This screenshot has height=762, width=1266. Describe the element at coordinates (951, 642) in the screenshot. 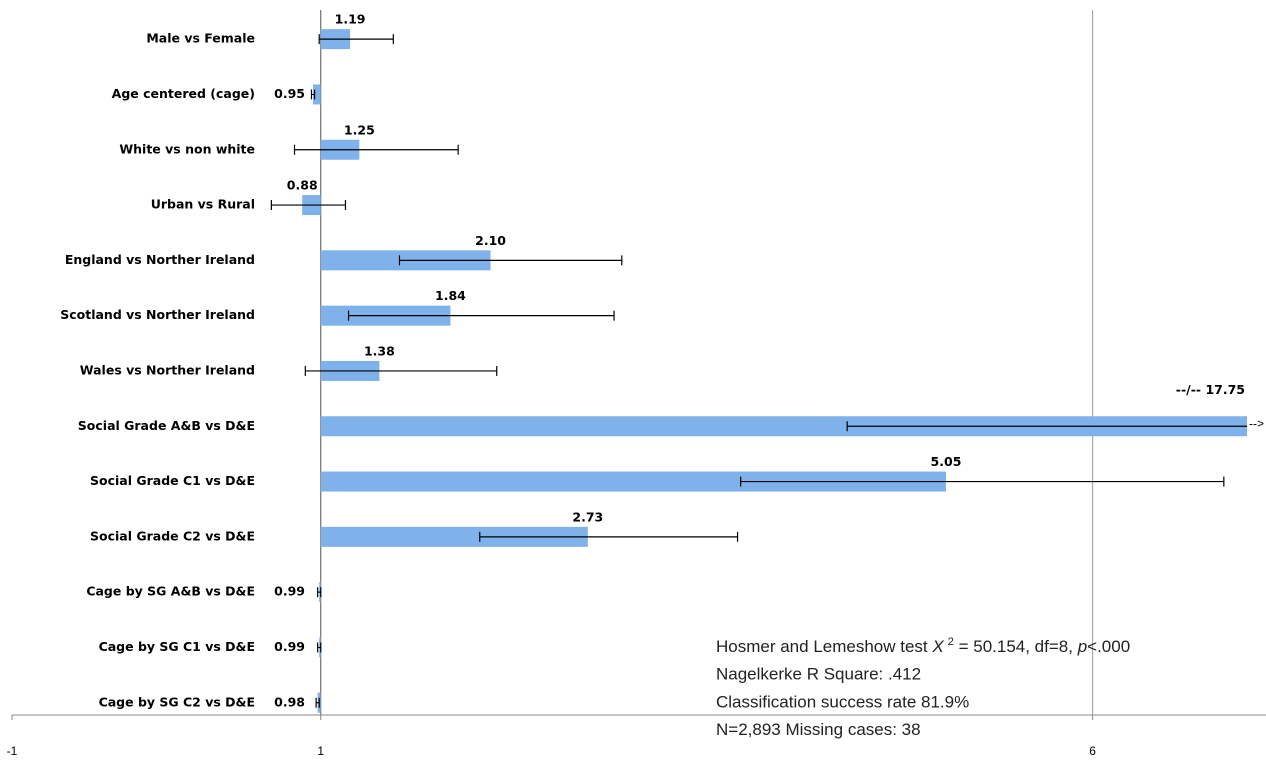

I see `annotation-part: 2` at that location.